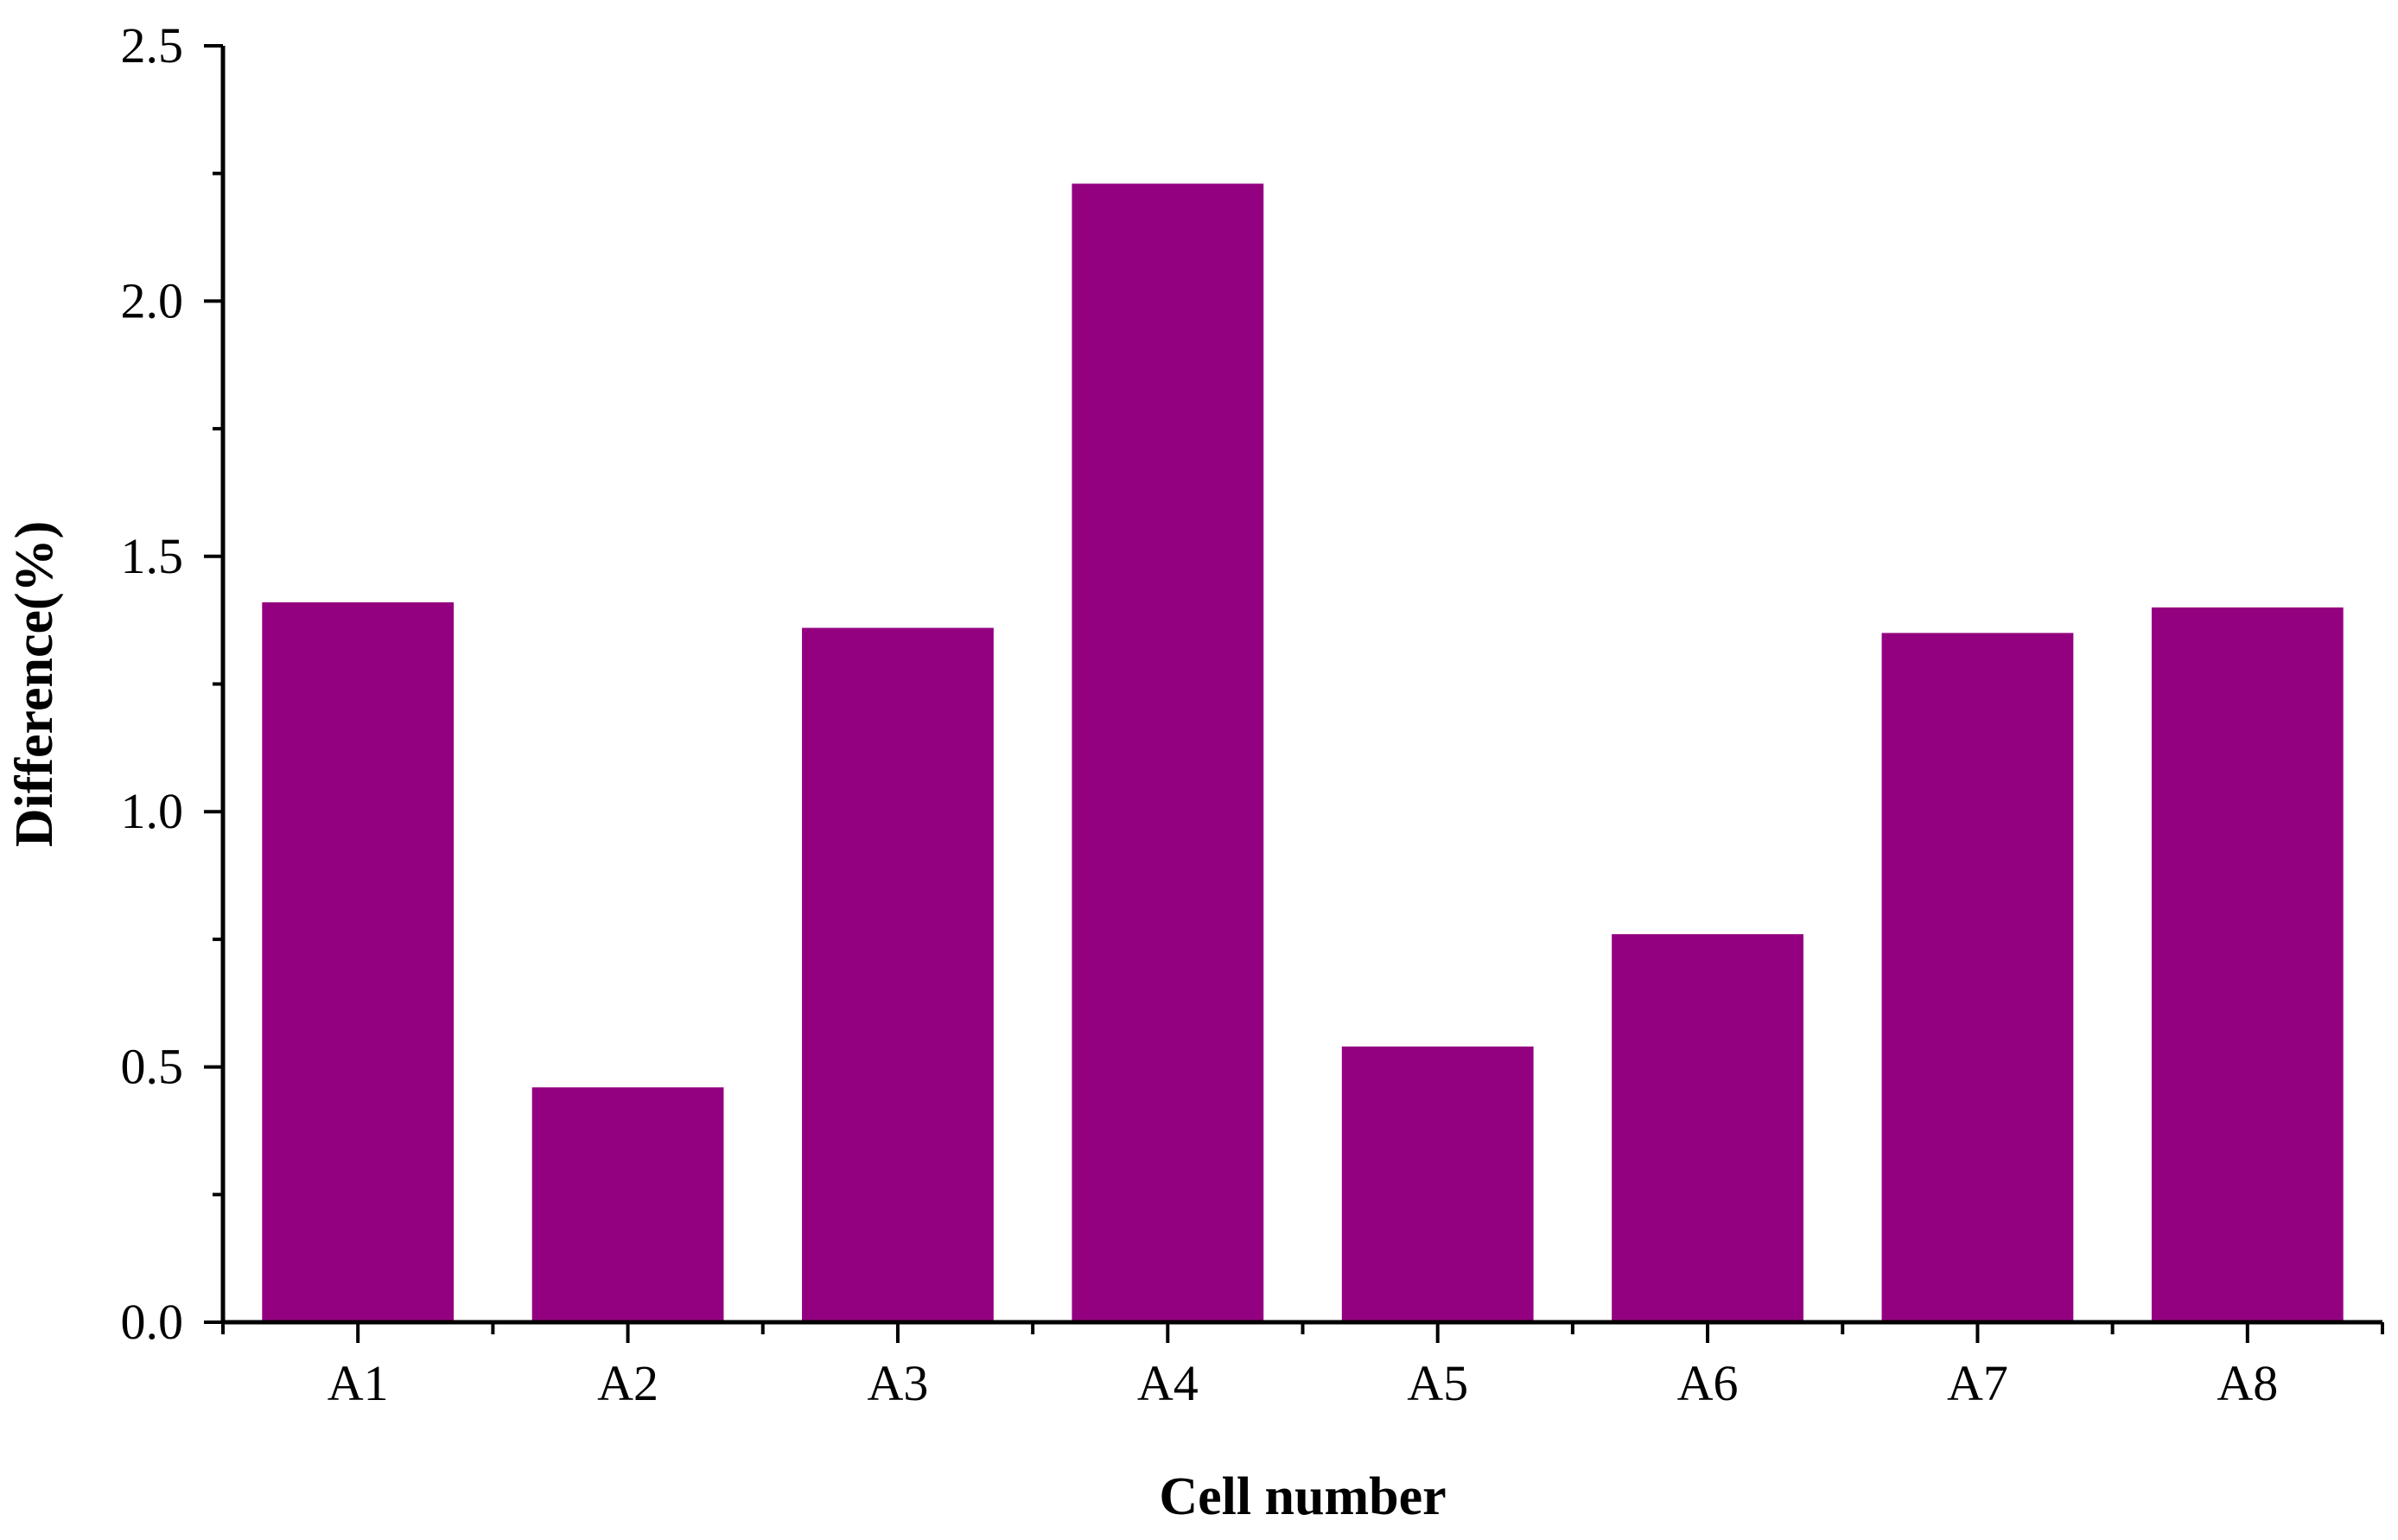  I want to click on bar-a5, so click(1437, 1184).